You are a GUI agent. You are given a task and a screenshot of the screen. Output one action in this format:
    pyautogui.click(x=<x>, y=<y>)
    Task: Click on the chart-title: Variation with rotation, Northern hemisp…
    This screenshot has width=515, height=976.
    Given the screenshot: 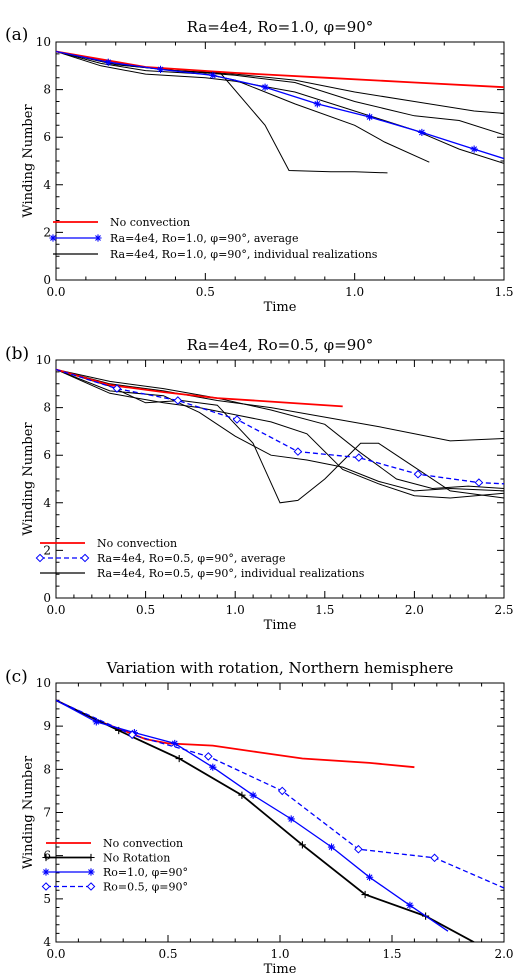 What is the action you would take?
    pyautogui.click(x=280, y=668)
    